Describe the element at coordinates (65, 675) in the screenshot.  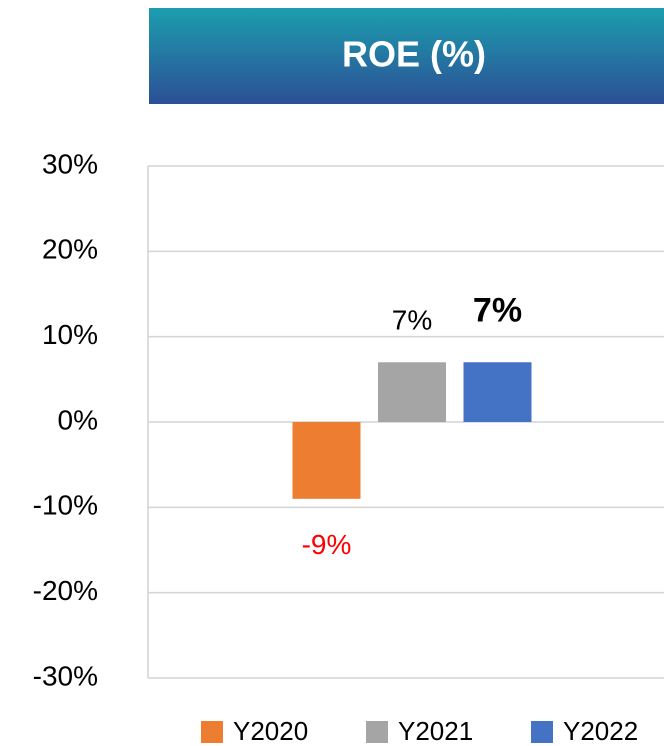
I see `y-tick-label: -30%` at that location.